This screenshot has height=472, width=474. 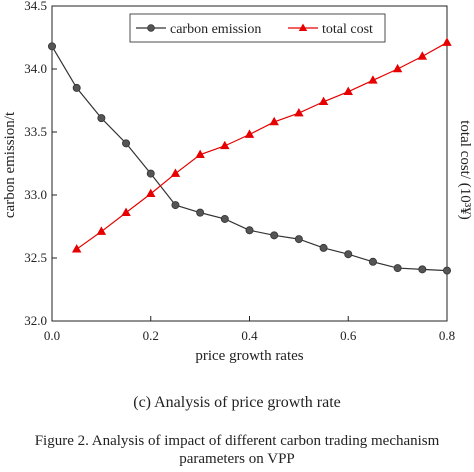 What do you see at coordinates (249, 335) in the screenshot?
I see `x-tick-label: 0.4` at bounding box center [249, 335].